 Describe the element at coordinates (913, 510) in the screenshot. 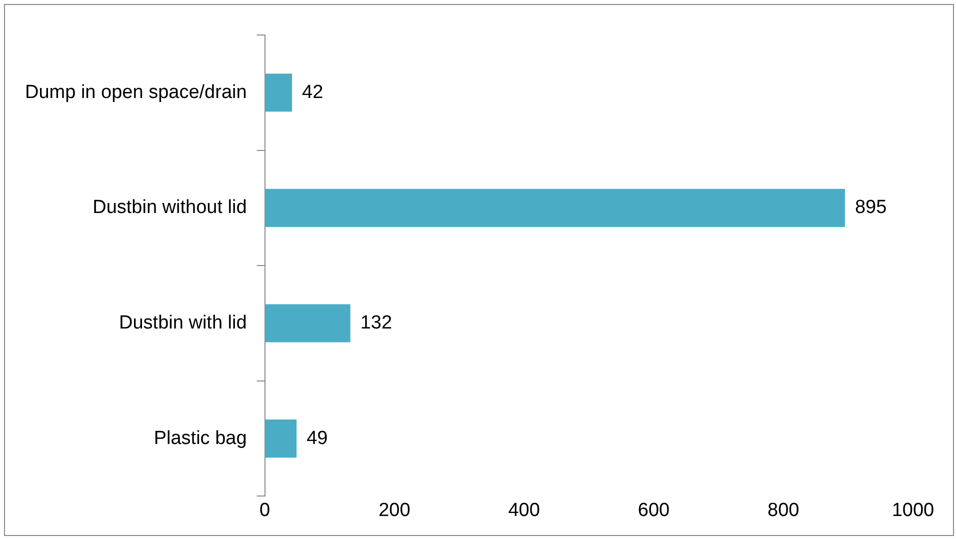

I see `x-tick-label: 1000` at that location.